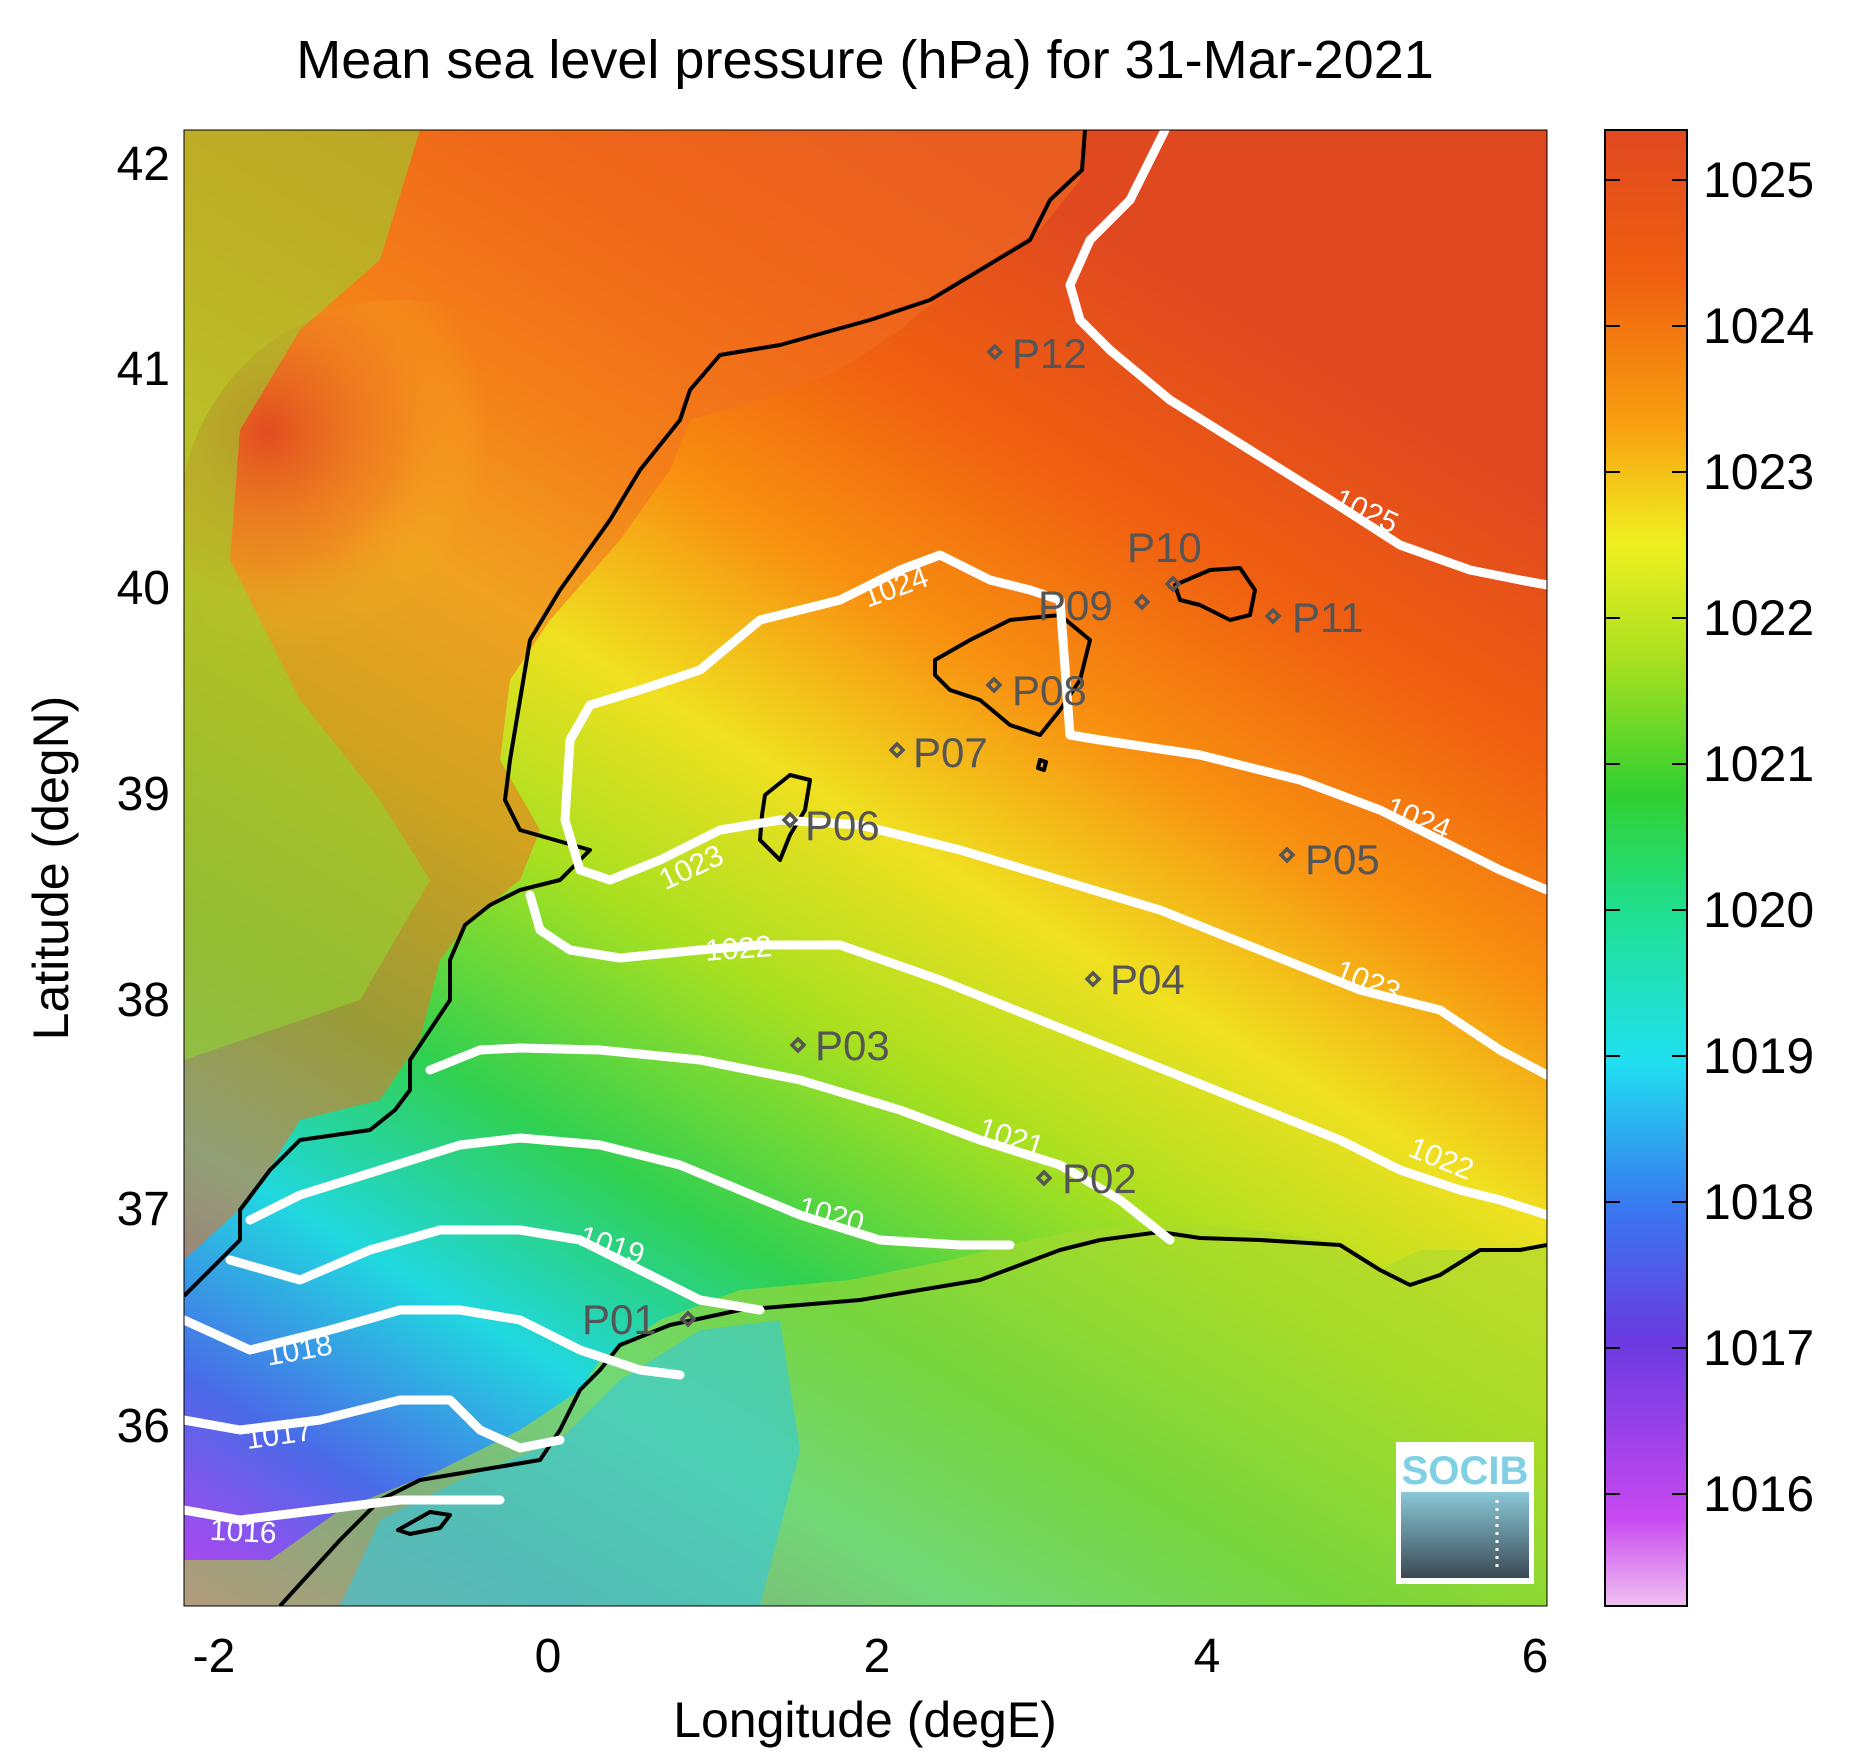 The height and width of the screenshot is (1758, 1854). I want to click on station-P07: P07, so click(938, 752).